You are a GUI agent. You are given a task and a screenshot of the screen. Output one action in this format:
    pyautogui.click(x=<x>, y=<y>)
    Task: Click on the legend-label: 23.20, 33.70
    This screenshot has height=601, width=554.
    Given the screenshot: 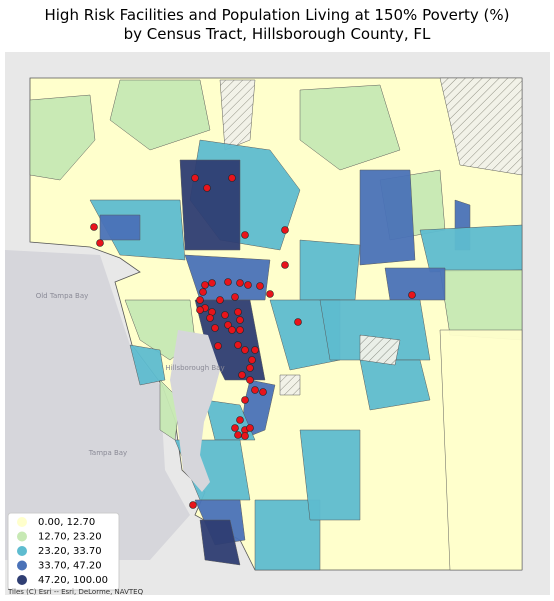 What is the action you would take?
    pyautogui.click(x=70, y=551)
    